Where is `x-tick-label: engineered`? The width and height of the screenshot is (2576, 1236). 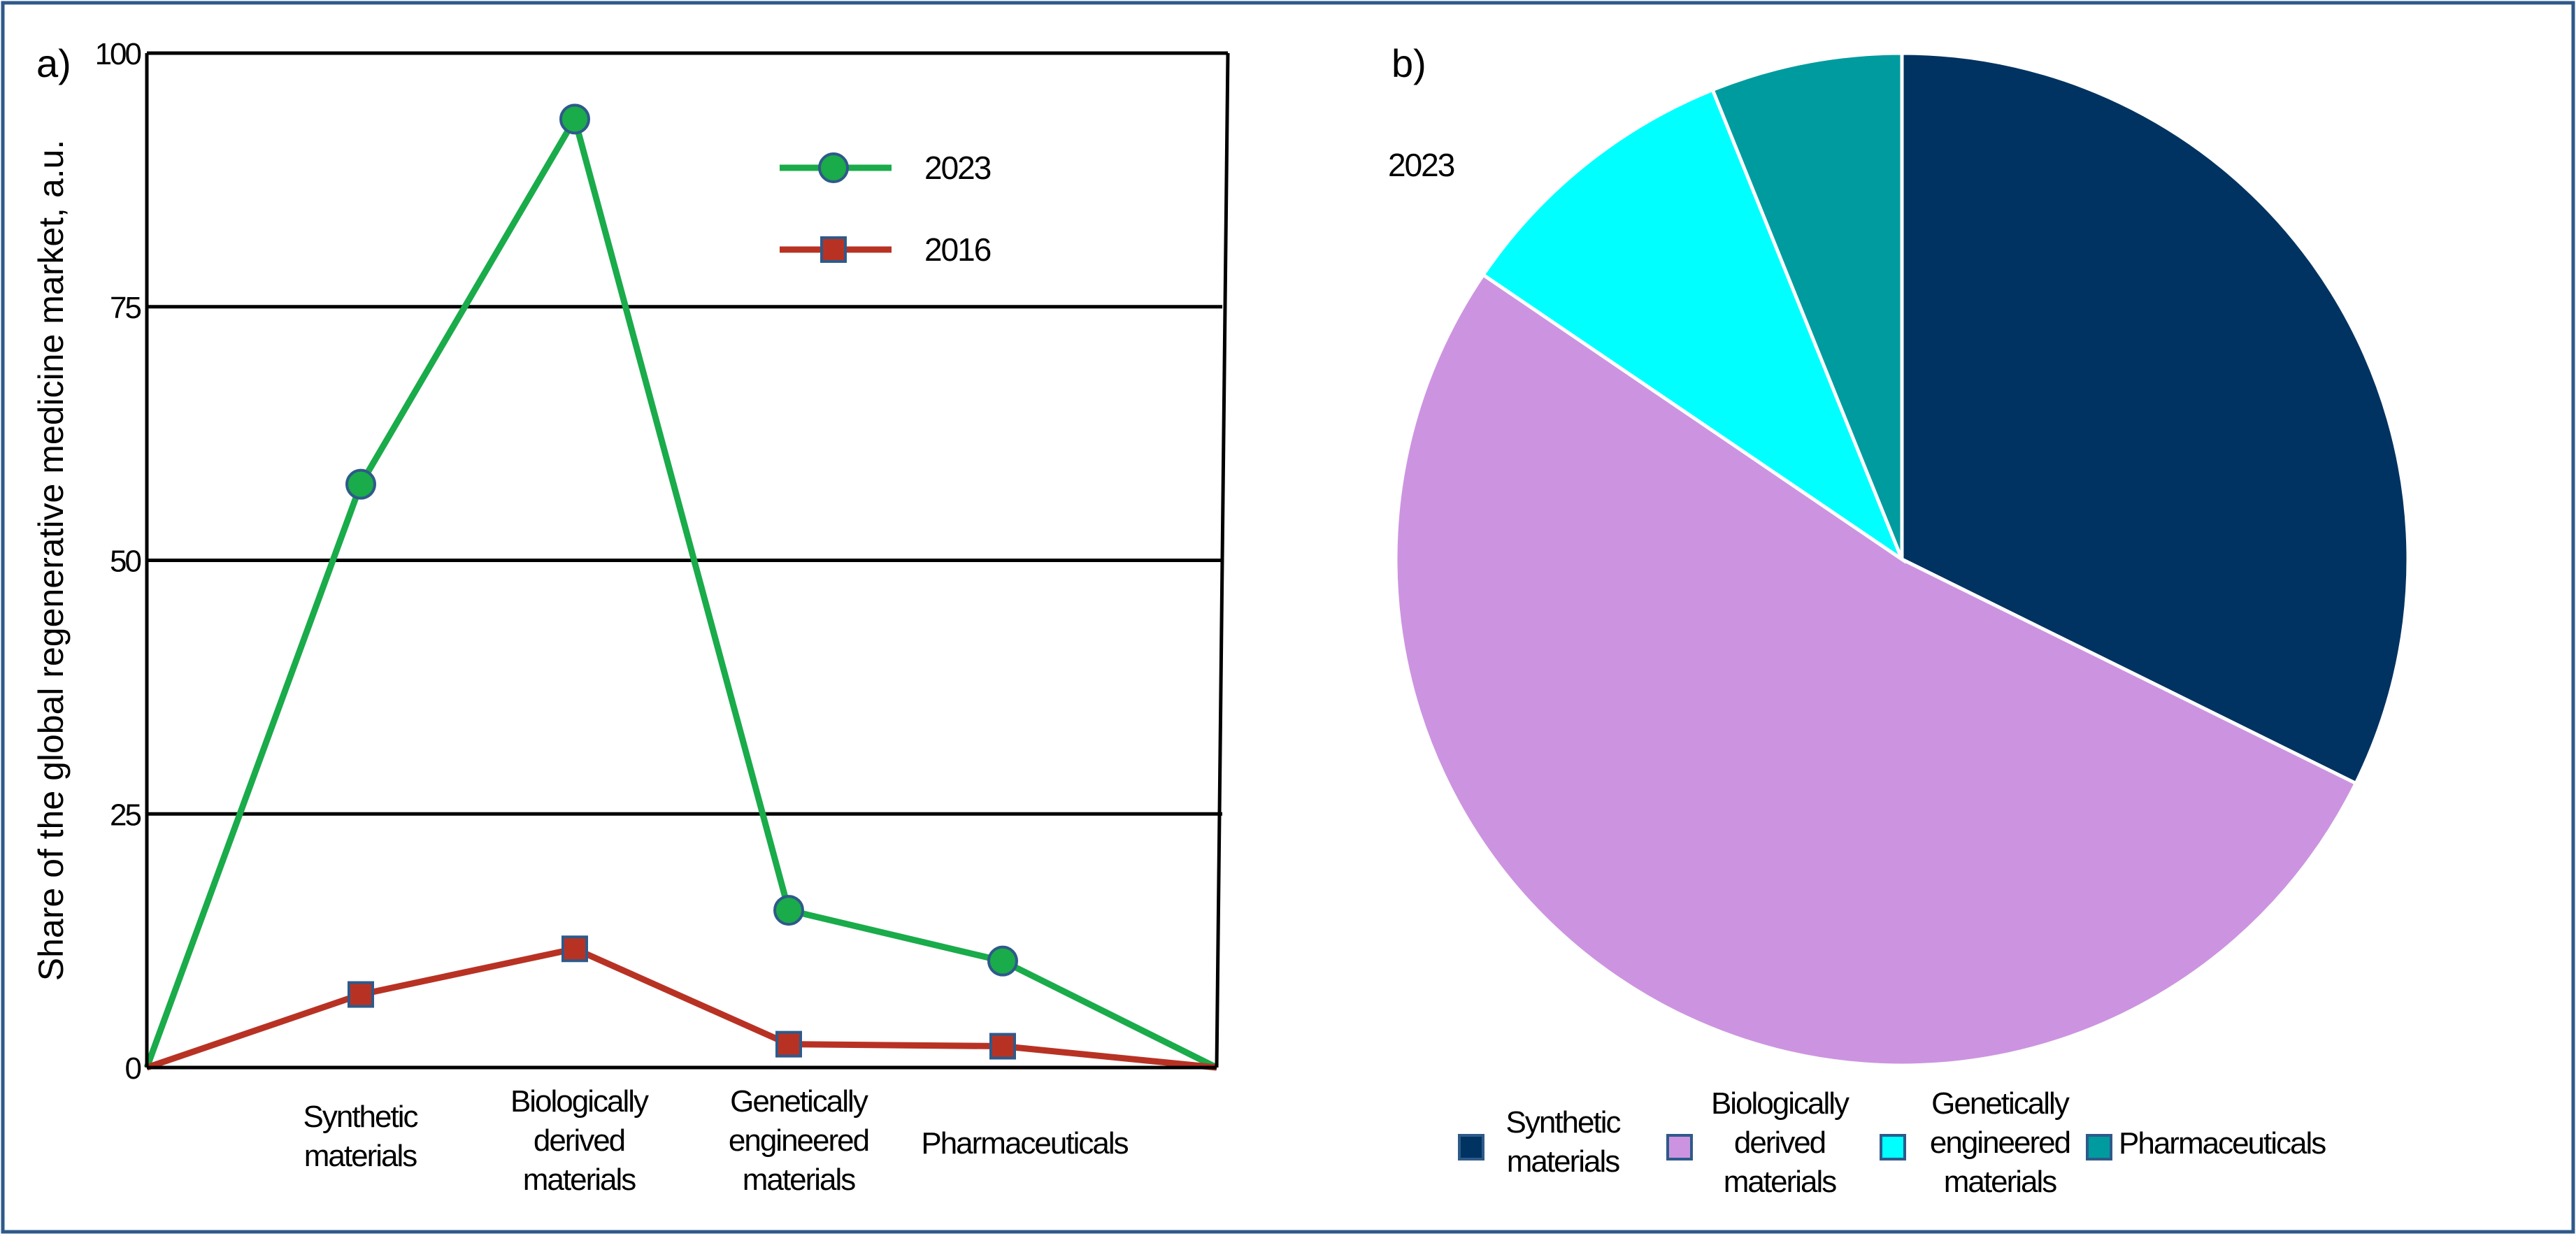
x-tick-label: engineered is located at coordinates (798, 1140).